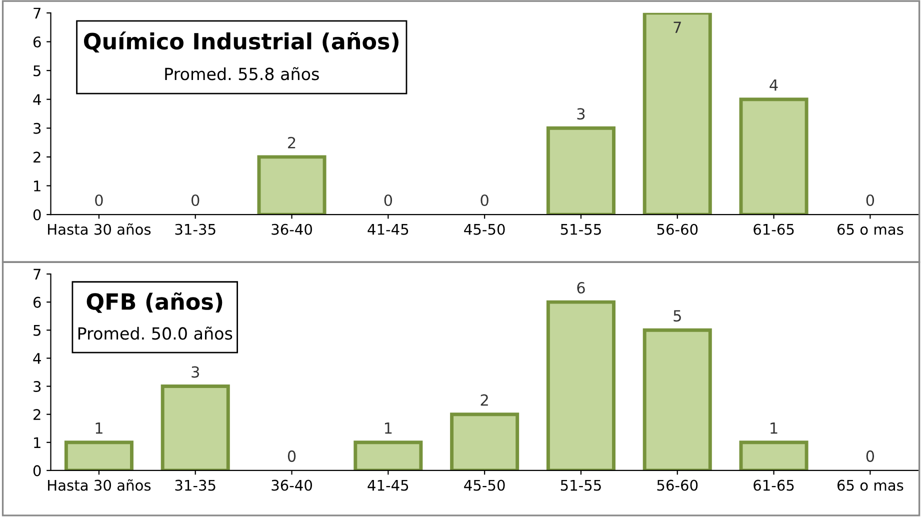 The width and height of the screenshot is (923, 517). I want to click on text: QFB (años), so click(154, 302).